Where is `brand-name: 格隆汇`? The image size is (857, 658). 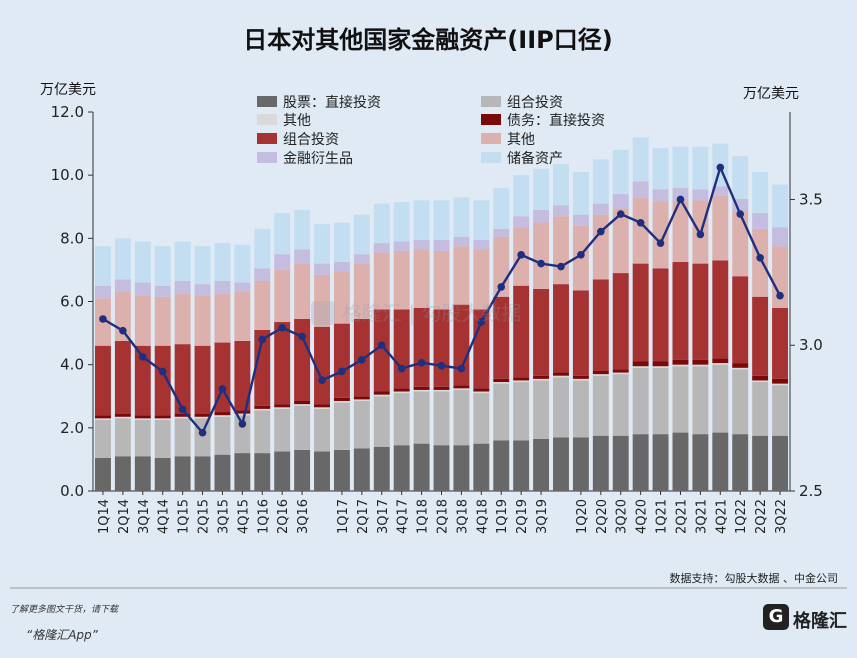
brand-name: 格隆汇 is located at coordinates (820, 621).